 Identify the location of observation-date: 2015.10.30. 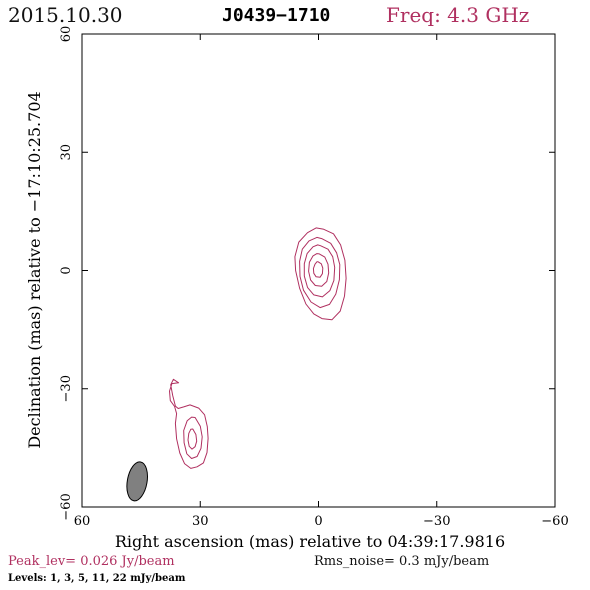
(65, 15).